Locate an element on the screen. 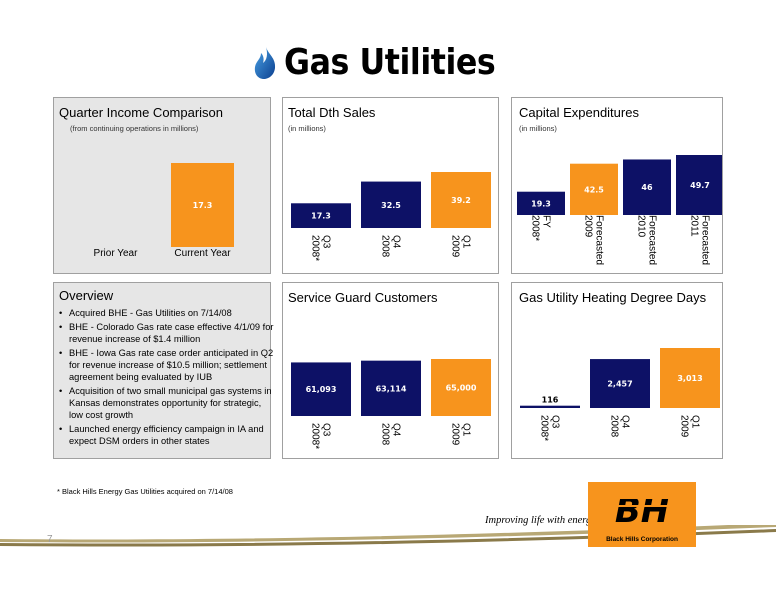 The height and width of the screenshot is (600, 776). data-label: 3,013 is located at coordinates (689, 378).